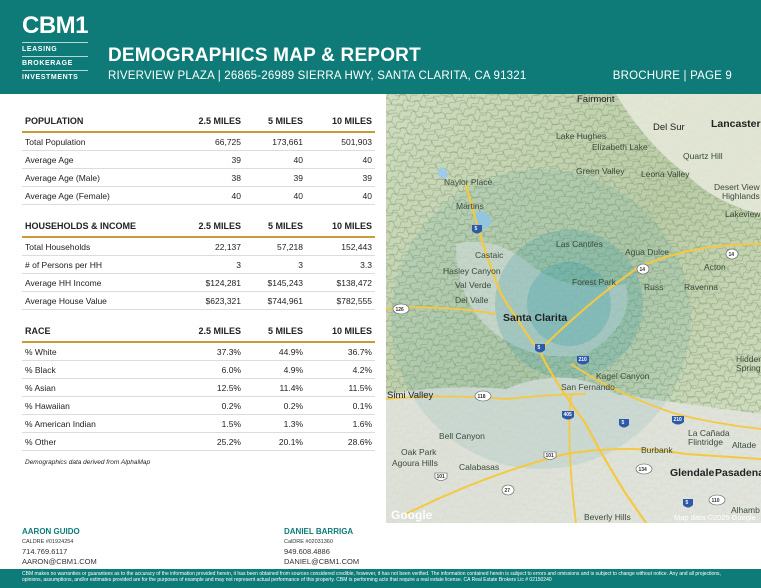 The image size is (761, 588). Describe the element at coordinates (51, 531) in the screenshot. I see `contact-name: AARON GUIDO` at that location.